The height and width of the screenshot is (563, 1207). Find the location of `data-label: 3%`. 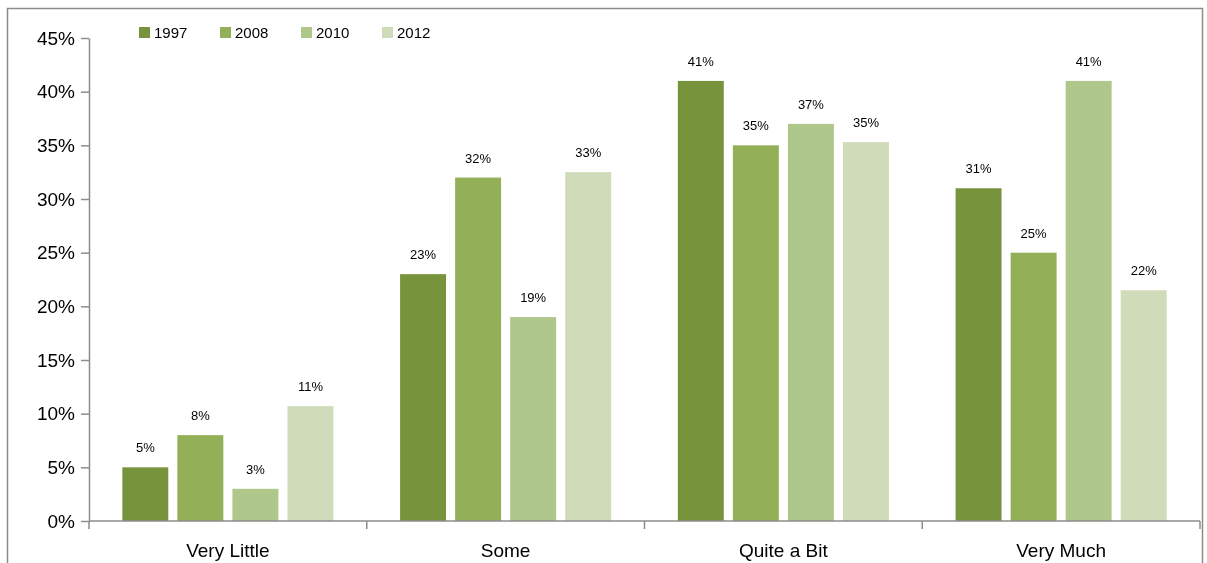

data-label: 3% is located at coordinates (256, 469).